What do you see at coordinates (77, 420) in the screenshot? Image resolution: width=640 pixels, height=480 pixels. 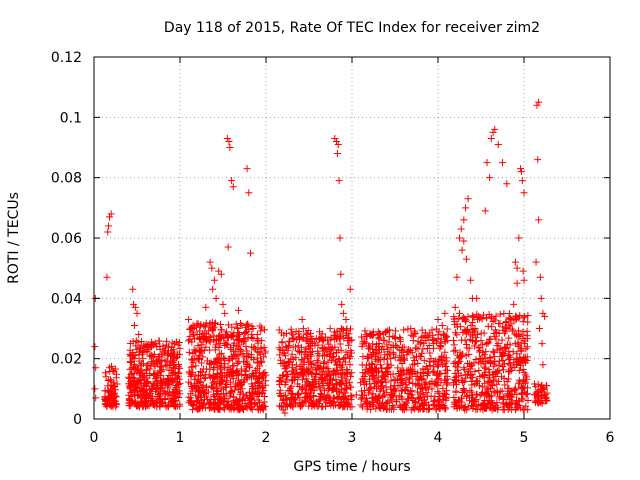 I see `y-tick-label: 0` at bounding box center [77, 420].